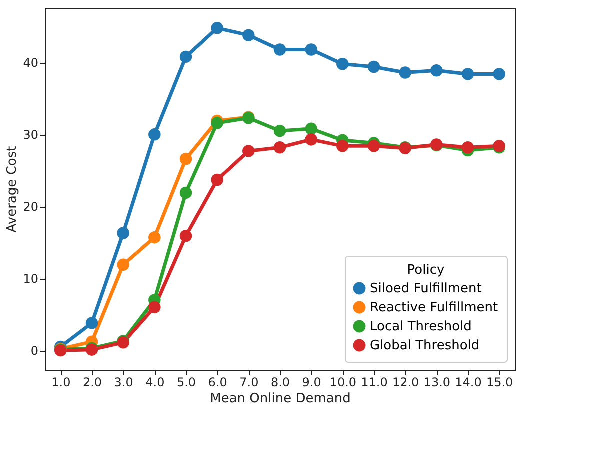 The image size is (606, 463). Describe the element at coordinates (312, 383) in the screenshot. I see `x-tick-label: 9.0` at that location.